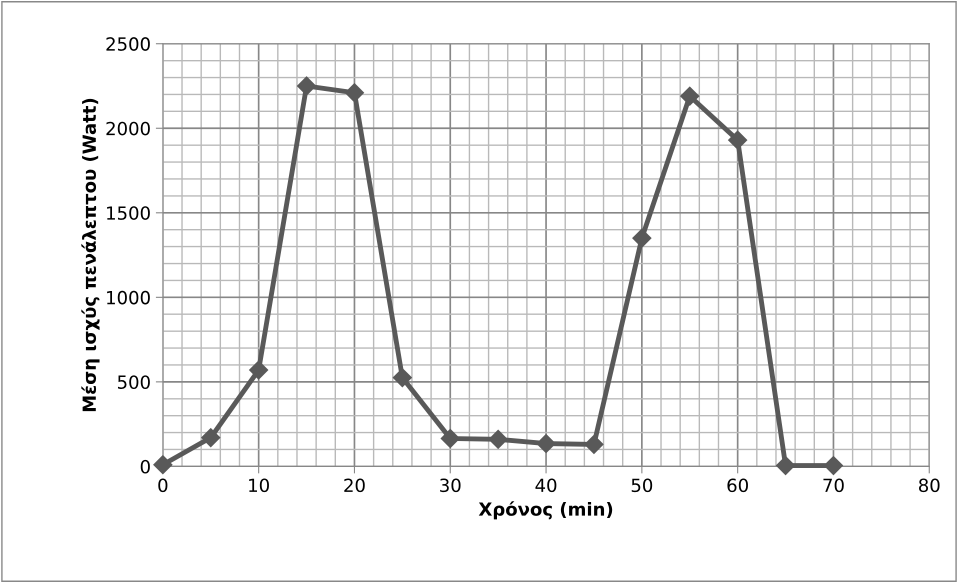 The width and height of the screenshot is (958, 583). Describe the element at coordinates (833, 485) in the screenshot. I see `x-tick-label: 70` at that location.